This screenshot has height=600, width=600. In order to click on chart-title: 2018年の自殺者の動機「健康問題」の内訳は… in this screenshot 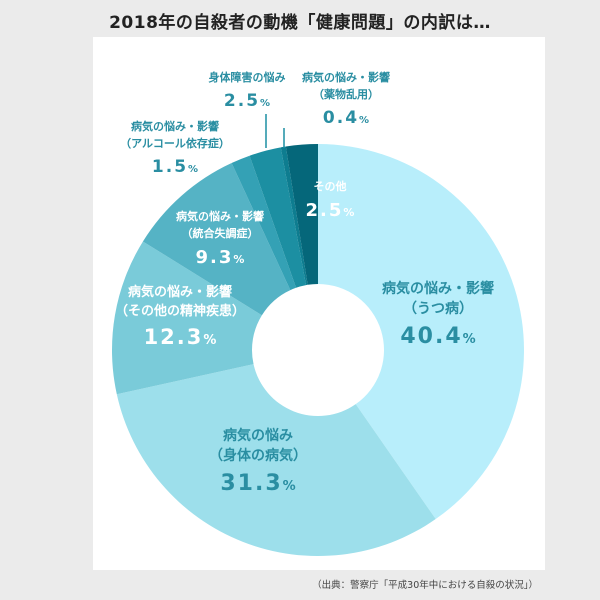, I will do `click(300, 23)`.